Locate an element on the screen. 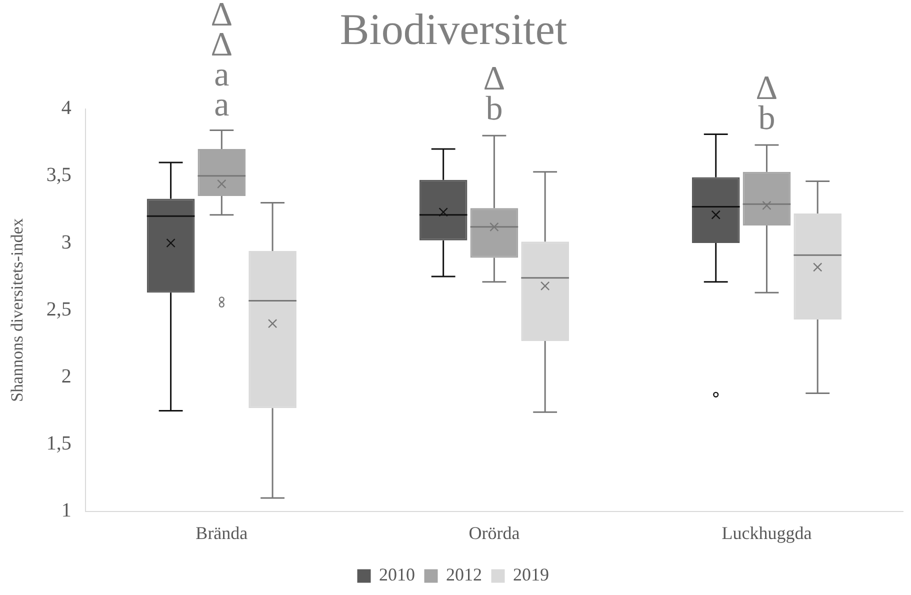 The width and height of the screenshot is (911, 595). y-tick-label: 3,5 is located at coordinates (59, 175).